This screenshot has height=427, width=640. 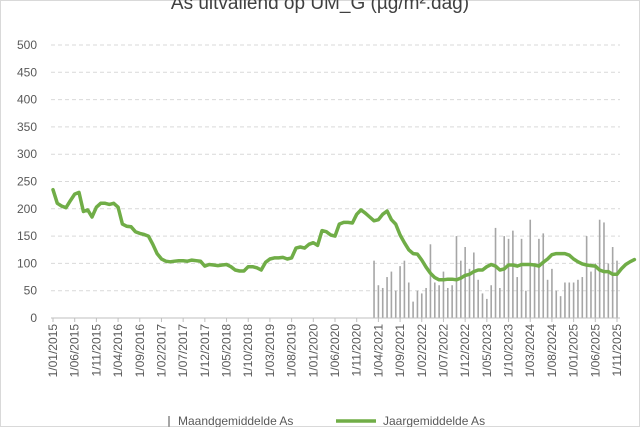 What do you see at coordinates (320, 7) in the screenshot?
I see `chart-title: As uitvallend op UM_G (µg/m².dag)` at bounding box center [320, 7].